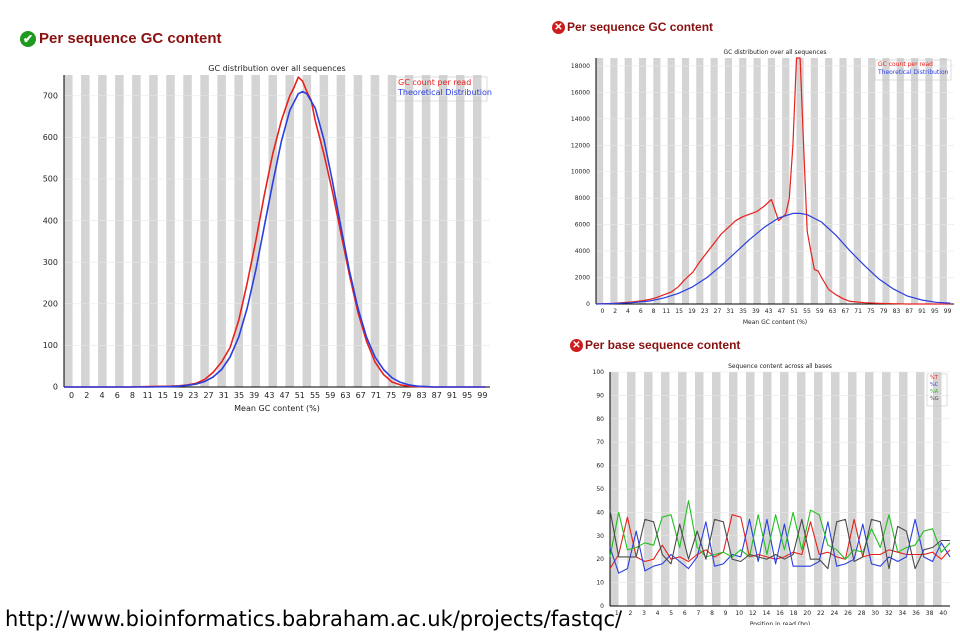  What do you see at coordinates (50, 220) in the screenshot?
I see `y-tick-label: 400` at bounding box center [50, 220].